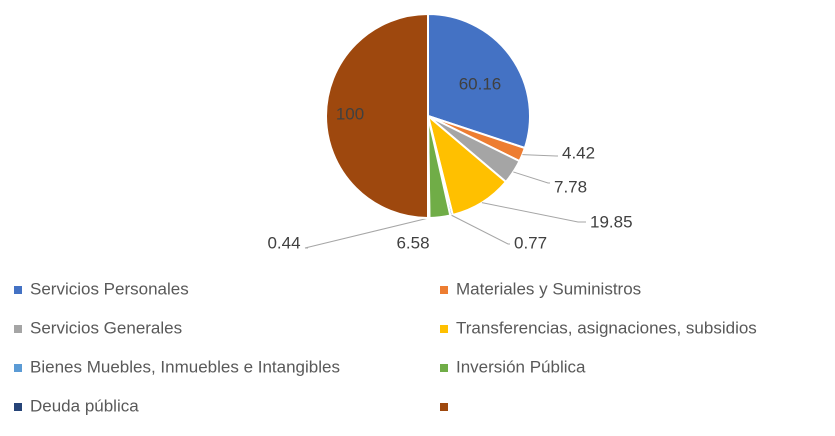 The width and height of the screenshot is (835, 436). Describe the element at coordinates (412, 242) in the screenshot. I see `data-label: 6.58` at that location.